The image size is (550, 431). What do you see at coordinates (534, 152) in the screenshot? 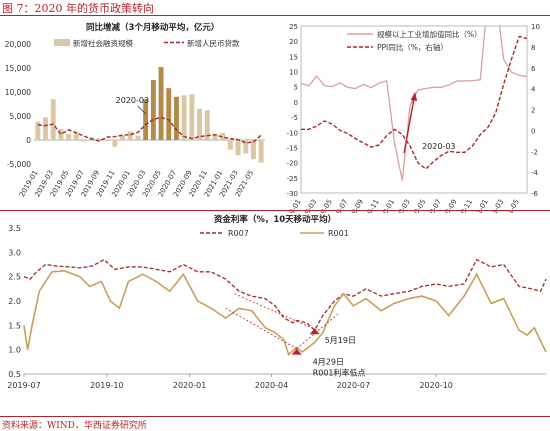
I see `chart2-y-tick-right: -2` at bounding box center [534, 152].